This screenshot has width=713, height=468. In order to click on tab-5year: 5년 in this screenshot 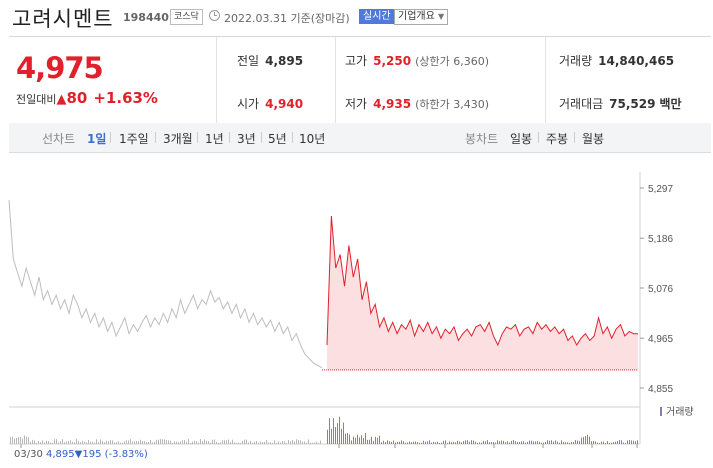, I will do `click(277, 139)`.